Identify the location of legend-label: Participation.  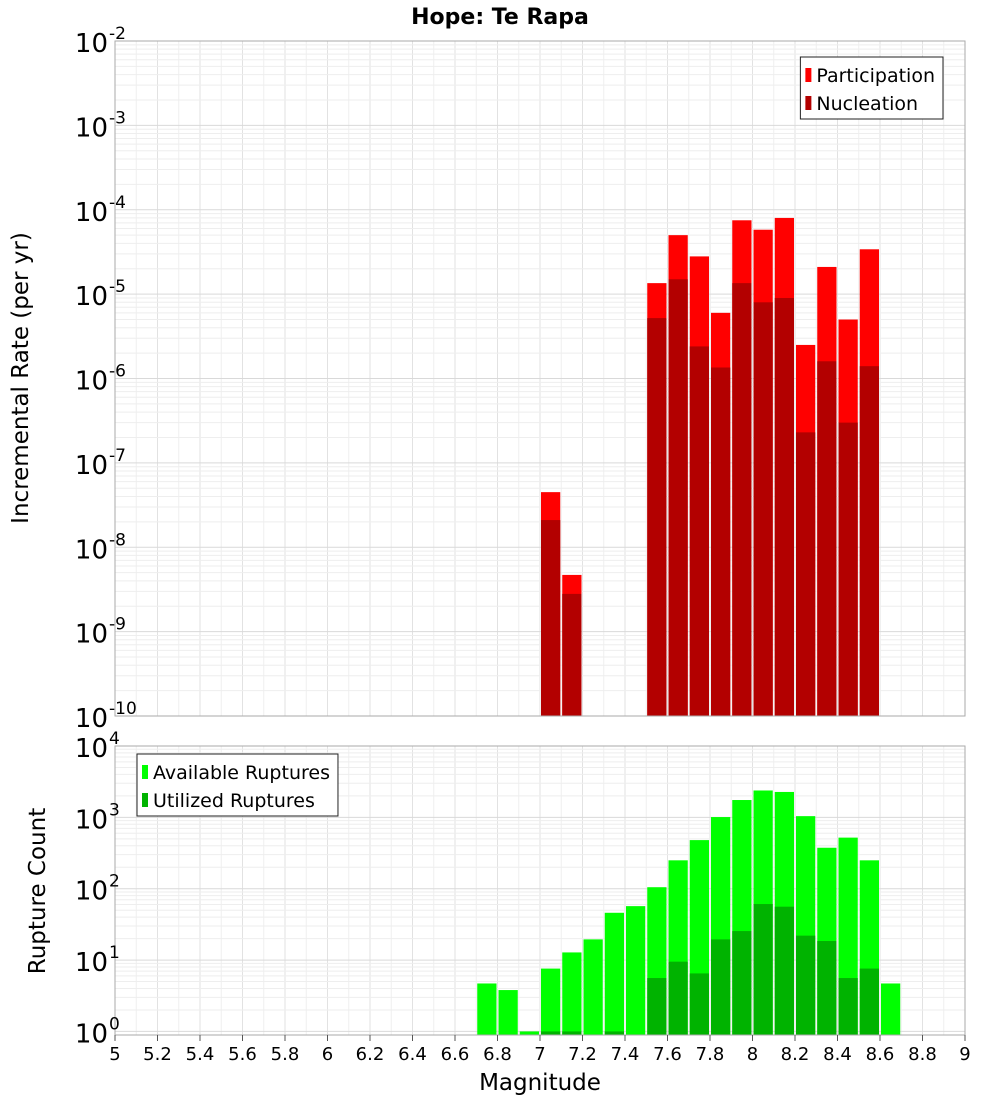
(875, 76).